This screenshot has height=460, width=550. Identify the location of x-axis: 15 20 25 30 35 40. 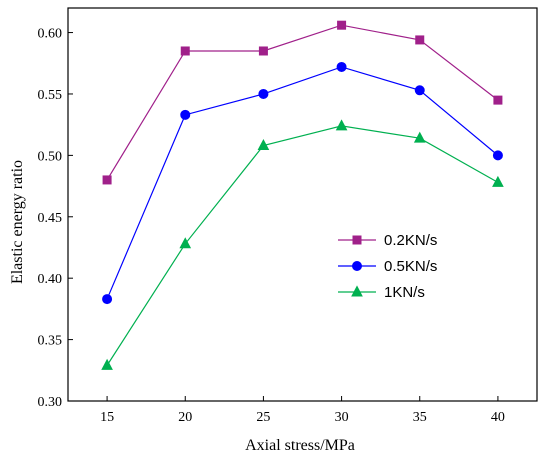
(302, 410).